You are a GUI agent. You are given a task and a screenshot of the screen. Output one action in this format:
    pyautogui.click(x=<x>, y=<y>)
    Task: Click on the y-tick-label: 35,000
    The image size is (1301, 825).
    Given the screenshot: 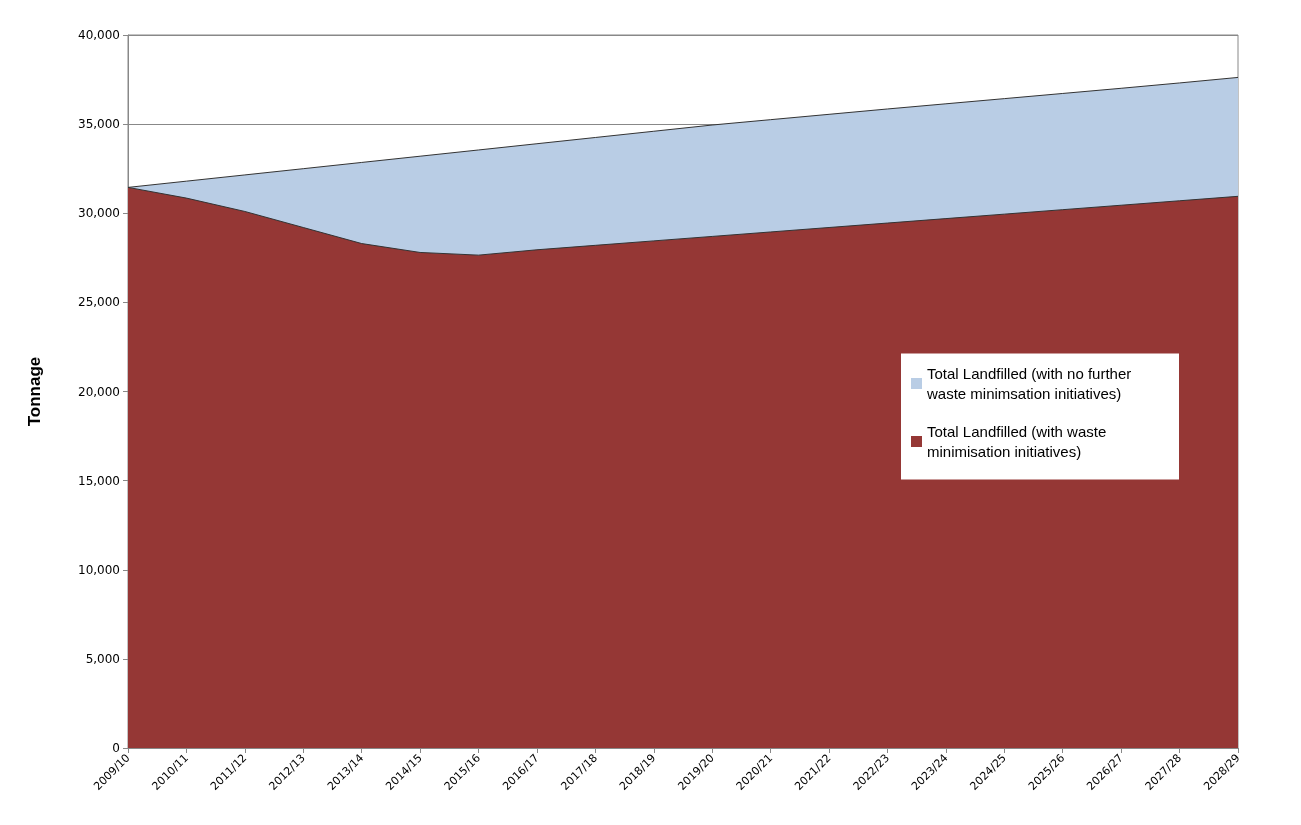 What is the action you would take?
    pyautogui.click(x=99, y=124)
    